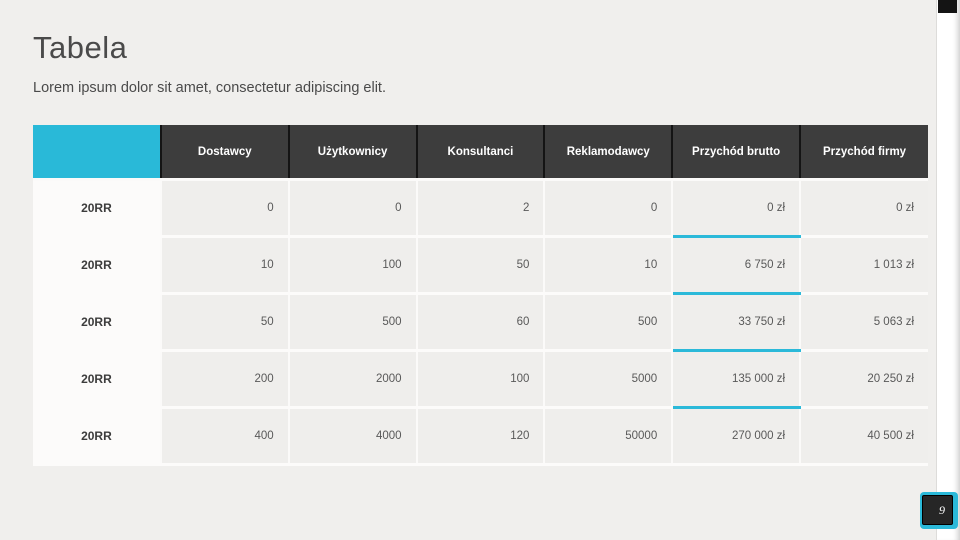  I want to click on table-row: 20RR 10 100 50 10 6 750 zł 1 013 zł, so click(480, 265).